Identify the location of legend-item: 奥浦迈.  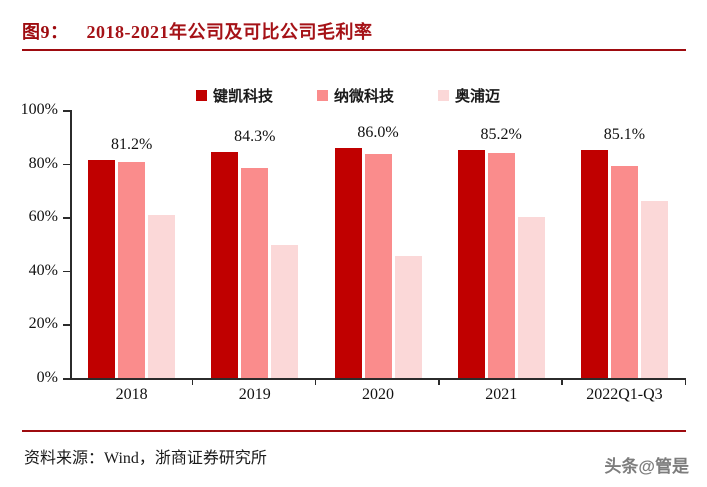
(469, 95).